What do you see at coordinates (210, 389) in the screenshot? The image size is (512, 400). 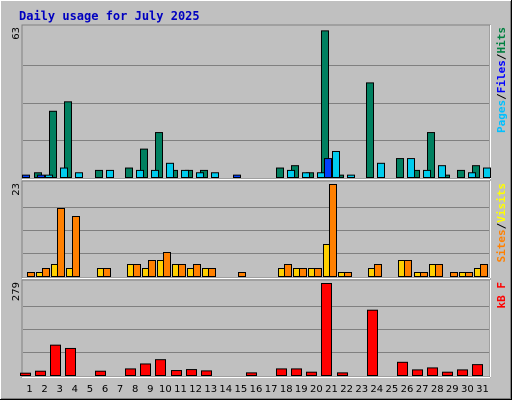 I see `x-tick-label: 13` at bounding box center [210, 389].